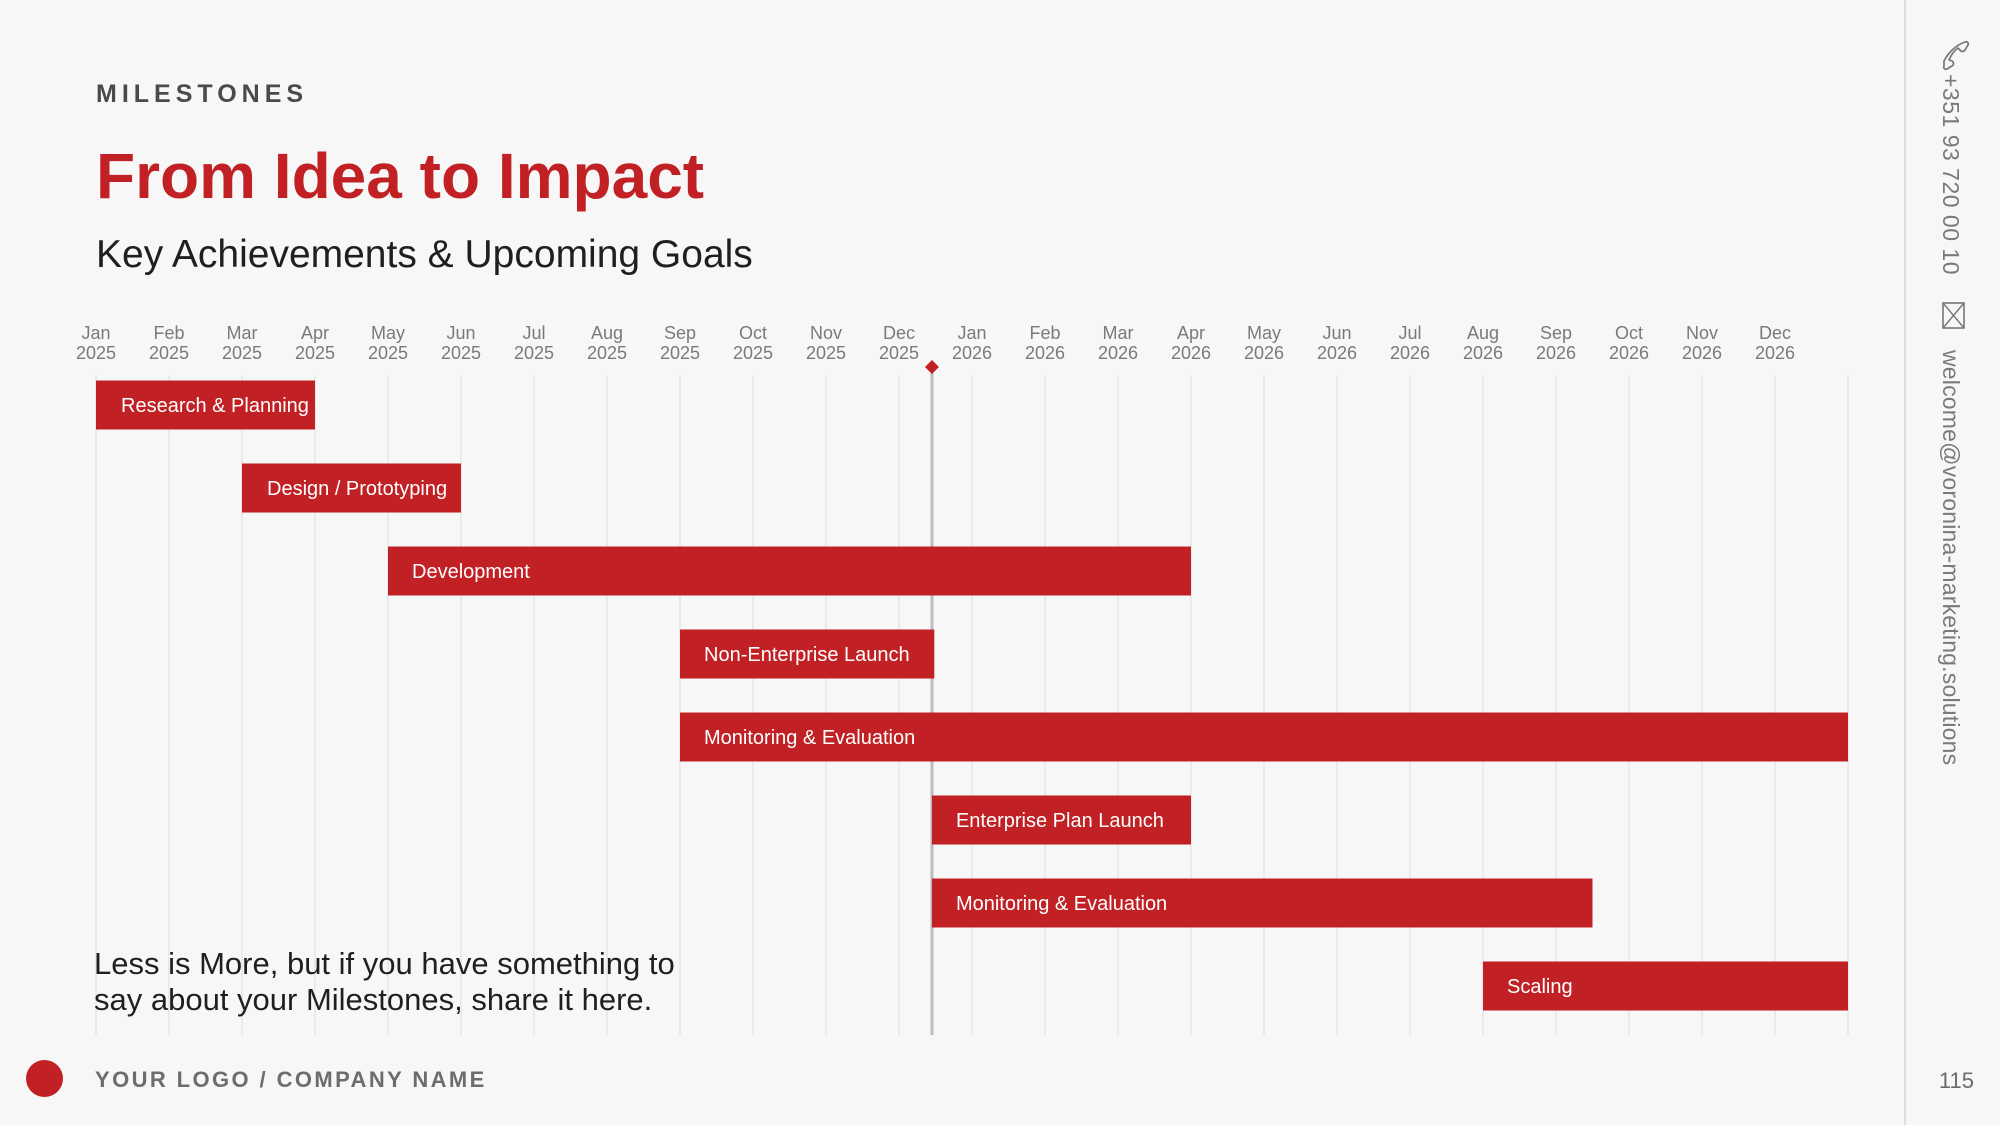 This screenshot has height=1125, width=2000. What do you see at coordinates (215, 406) in the screenshot?
I see `milestone-bar-label: Research & Planning` at bounding box center [215, 406].